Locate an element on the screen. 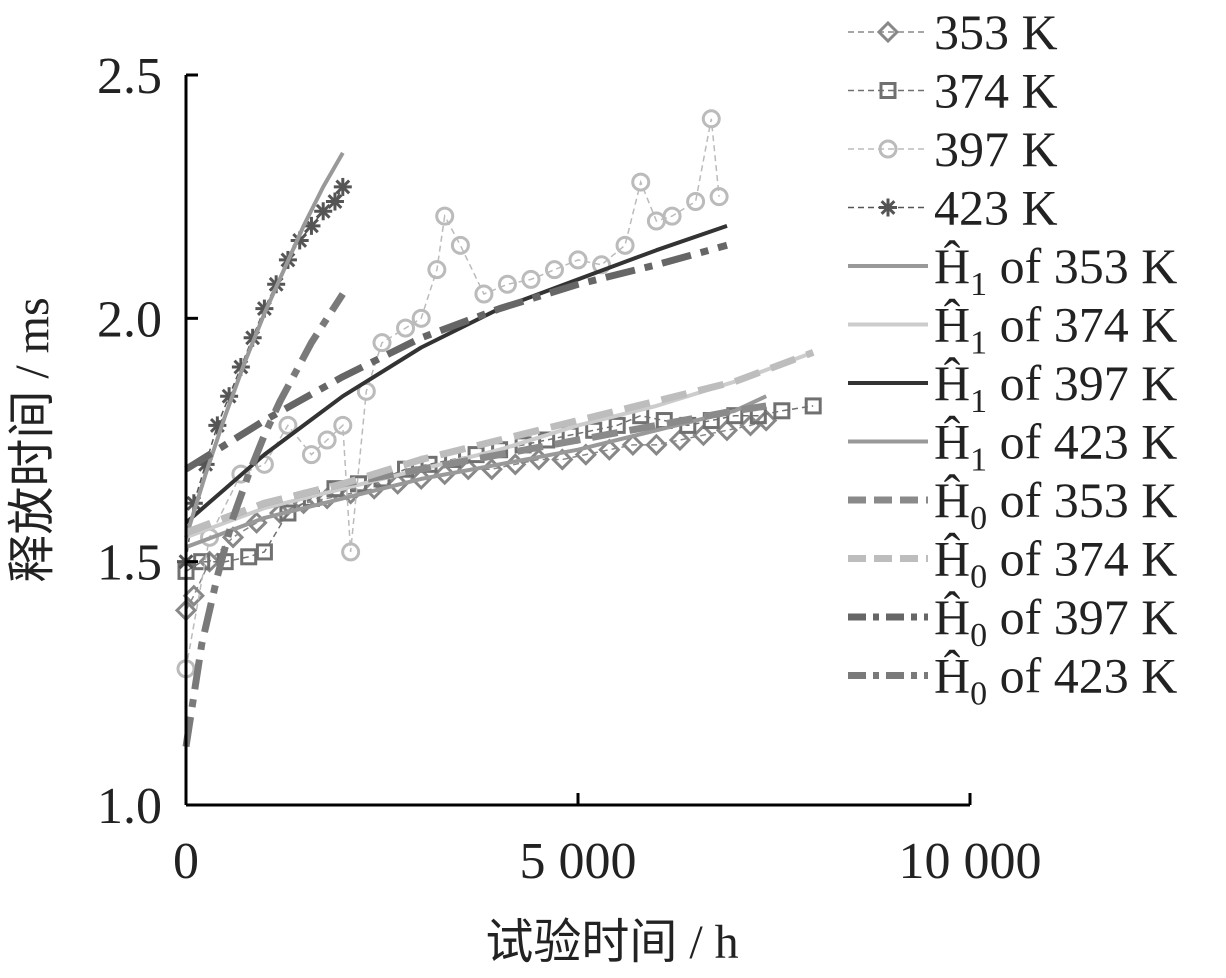 This screenshot has width=1226, height=978. x-axis-title: 试验时间 / h is located at coordinates (611, 942).